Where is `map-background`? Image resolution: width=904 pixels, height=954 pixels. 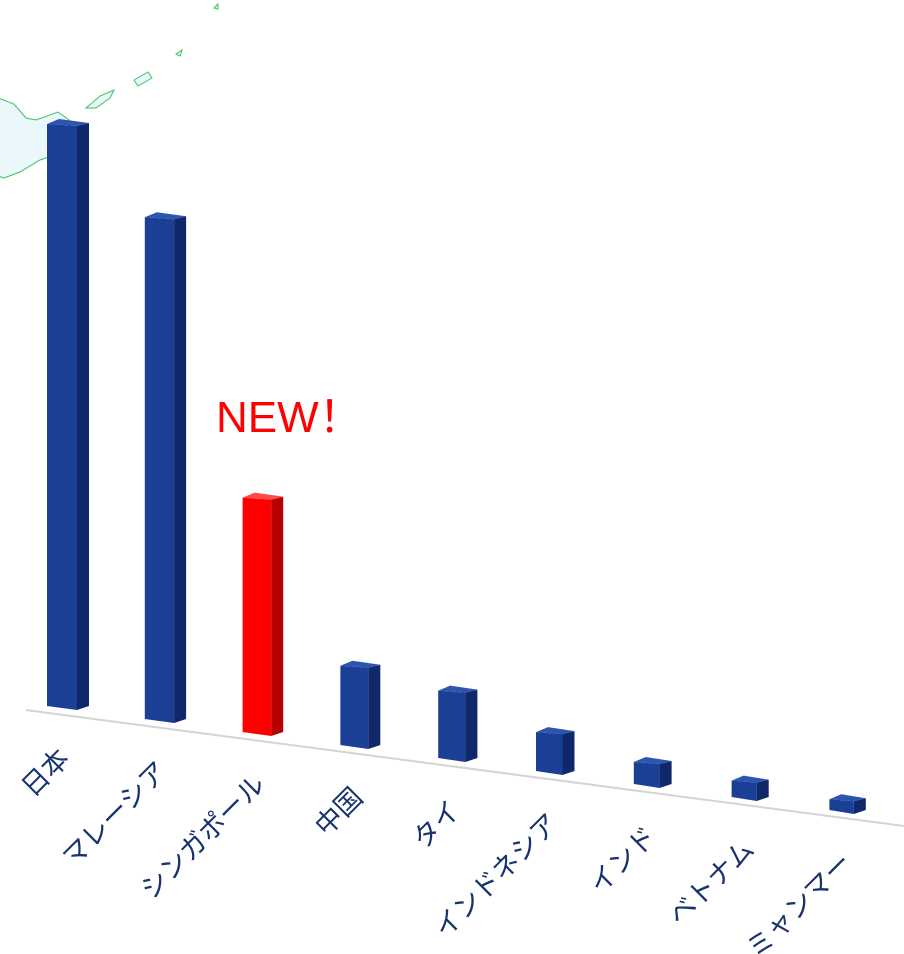 map-background is located at coordinates (109, 90).